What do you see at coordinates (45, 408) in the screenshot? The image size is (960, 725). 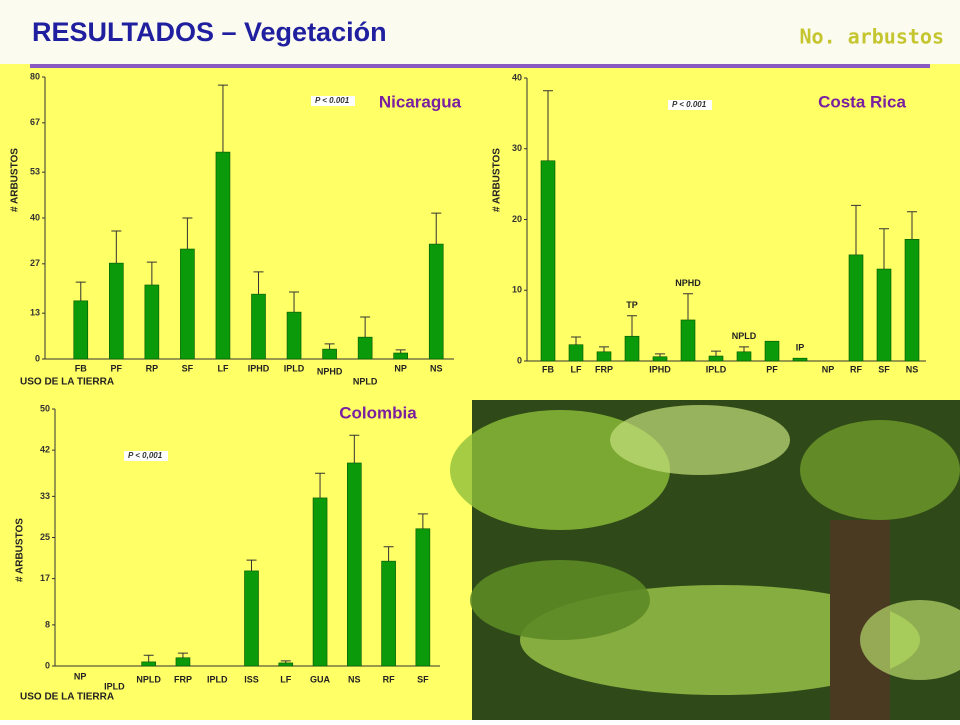 I see `y-tick-label: 50` at bounding box center [45, 408].